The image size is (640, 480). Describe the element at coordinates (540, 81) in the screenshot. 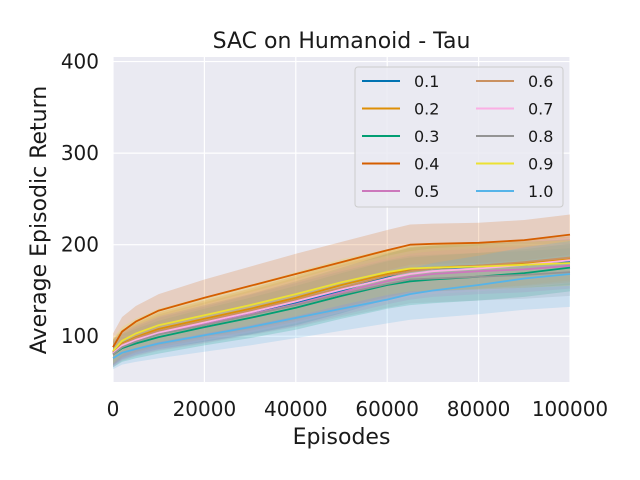

I see `legend-label: 0.6` at that location.